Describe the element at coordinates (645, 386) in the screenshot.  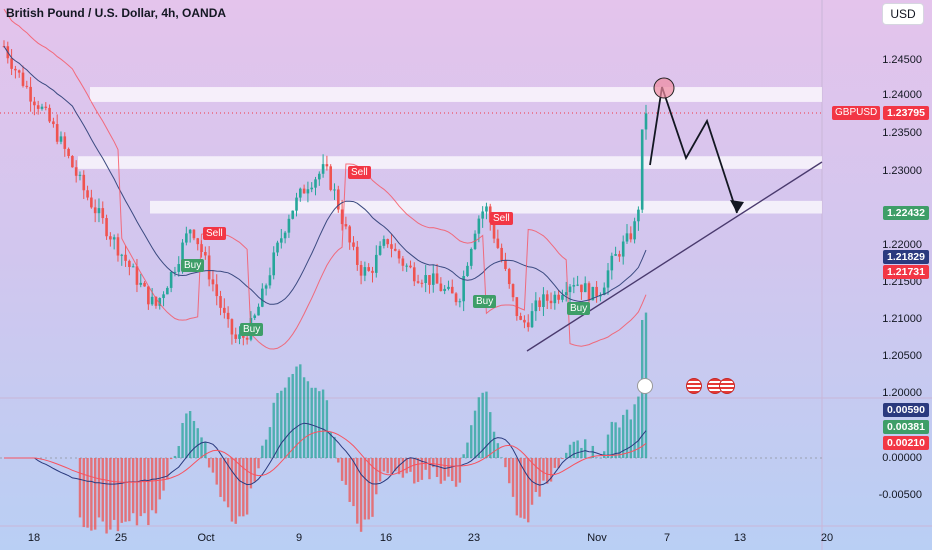
I see `lightning-event-icon` at that location.